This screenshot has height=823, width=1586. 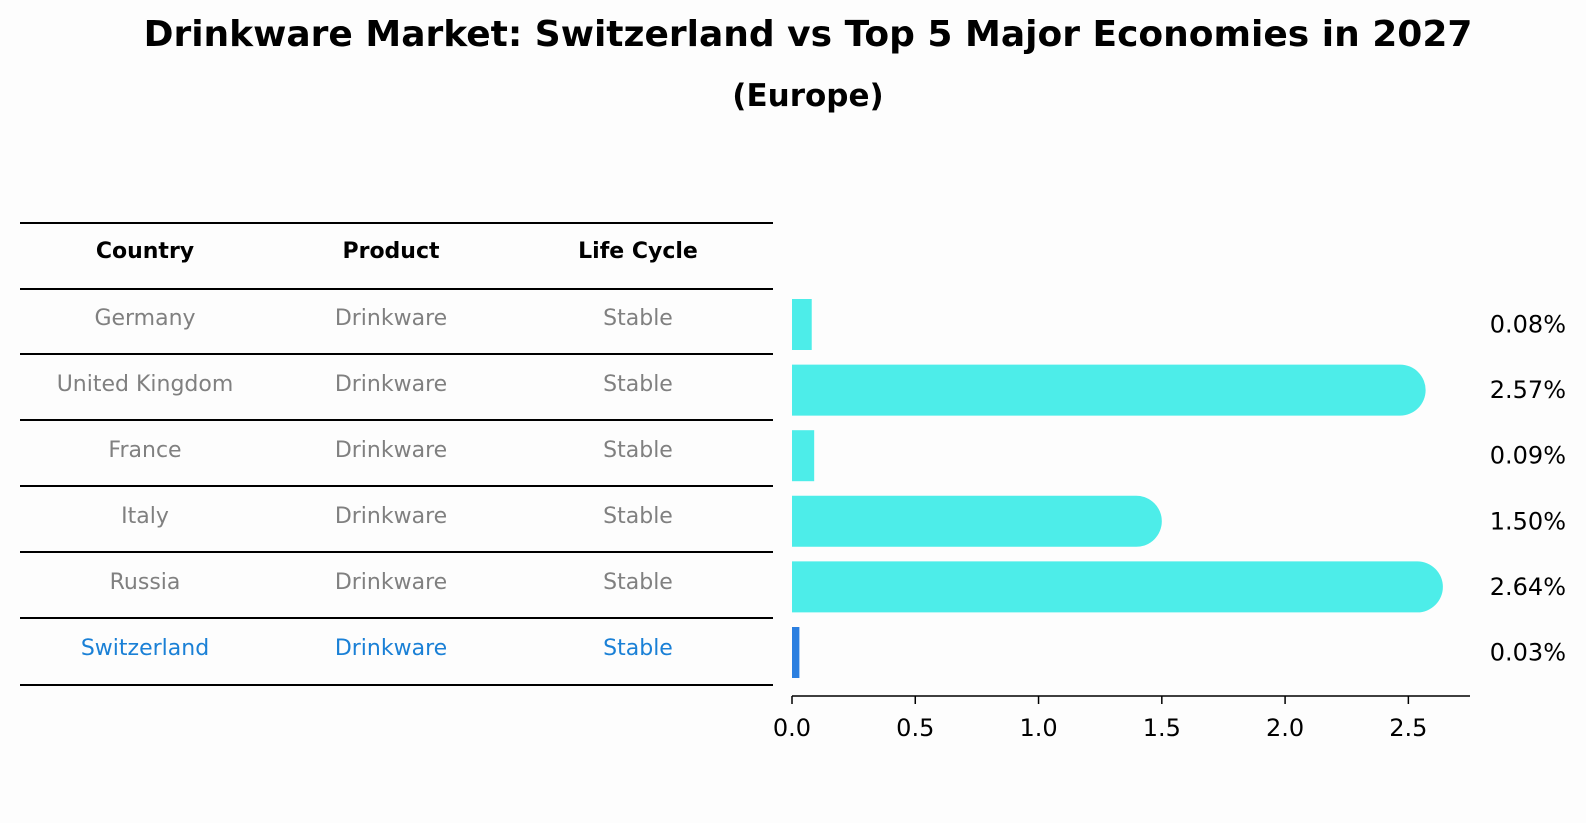 I want to click on row-country: Germany, so click(x=145, y=318).